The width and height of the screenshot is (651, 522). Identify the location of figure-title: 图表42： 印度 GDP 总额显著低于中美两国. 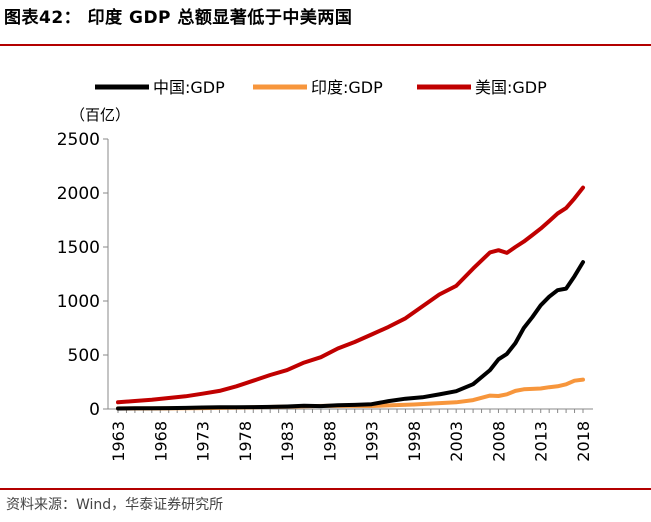
(178, 18).